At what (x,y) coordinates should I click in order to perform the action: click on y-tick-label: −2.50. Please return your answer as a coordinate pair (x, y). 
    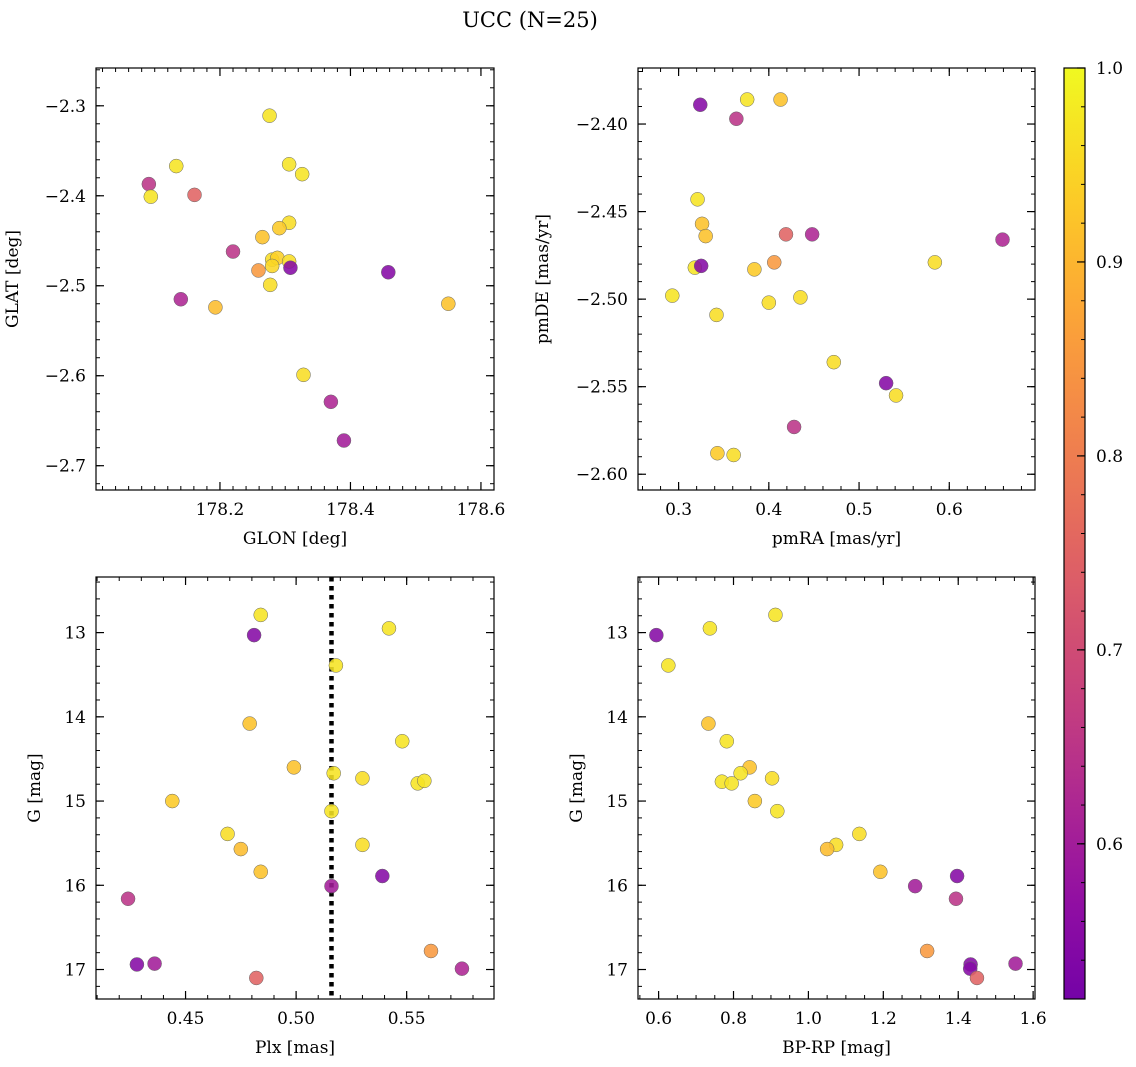
    Looking at the image, I should click on (602, 300).